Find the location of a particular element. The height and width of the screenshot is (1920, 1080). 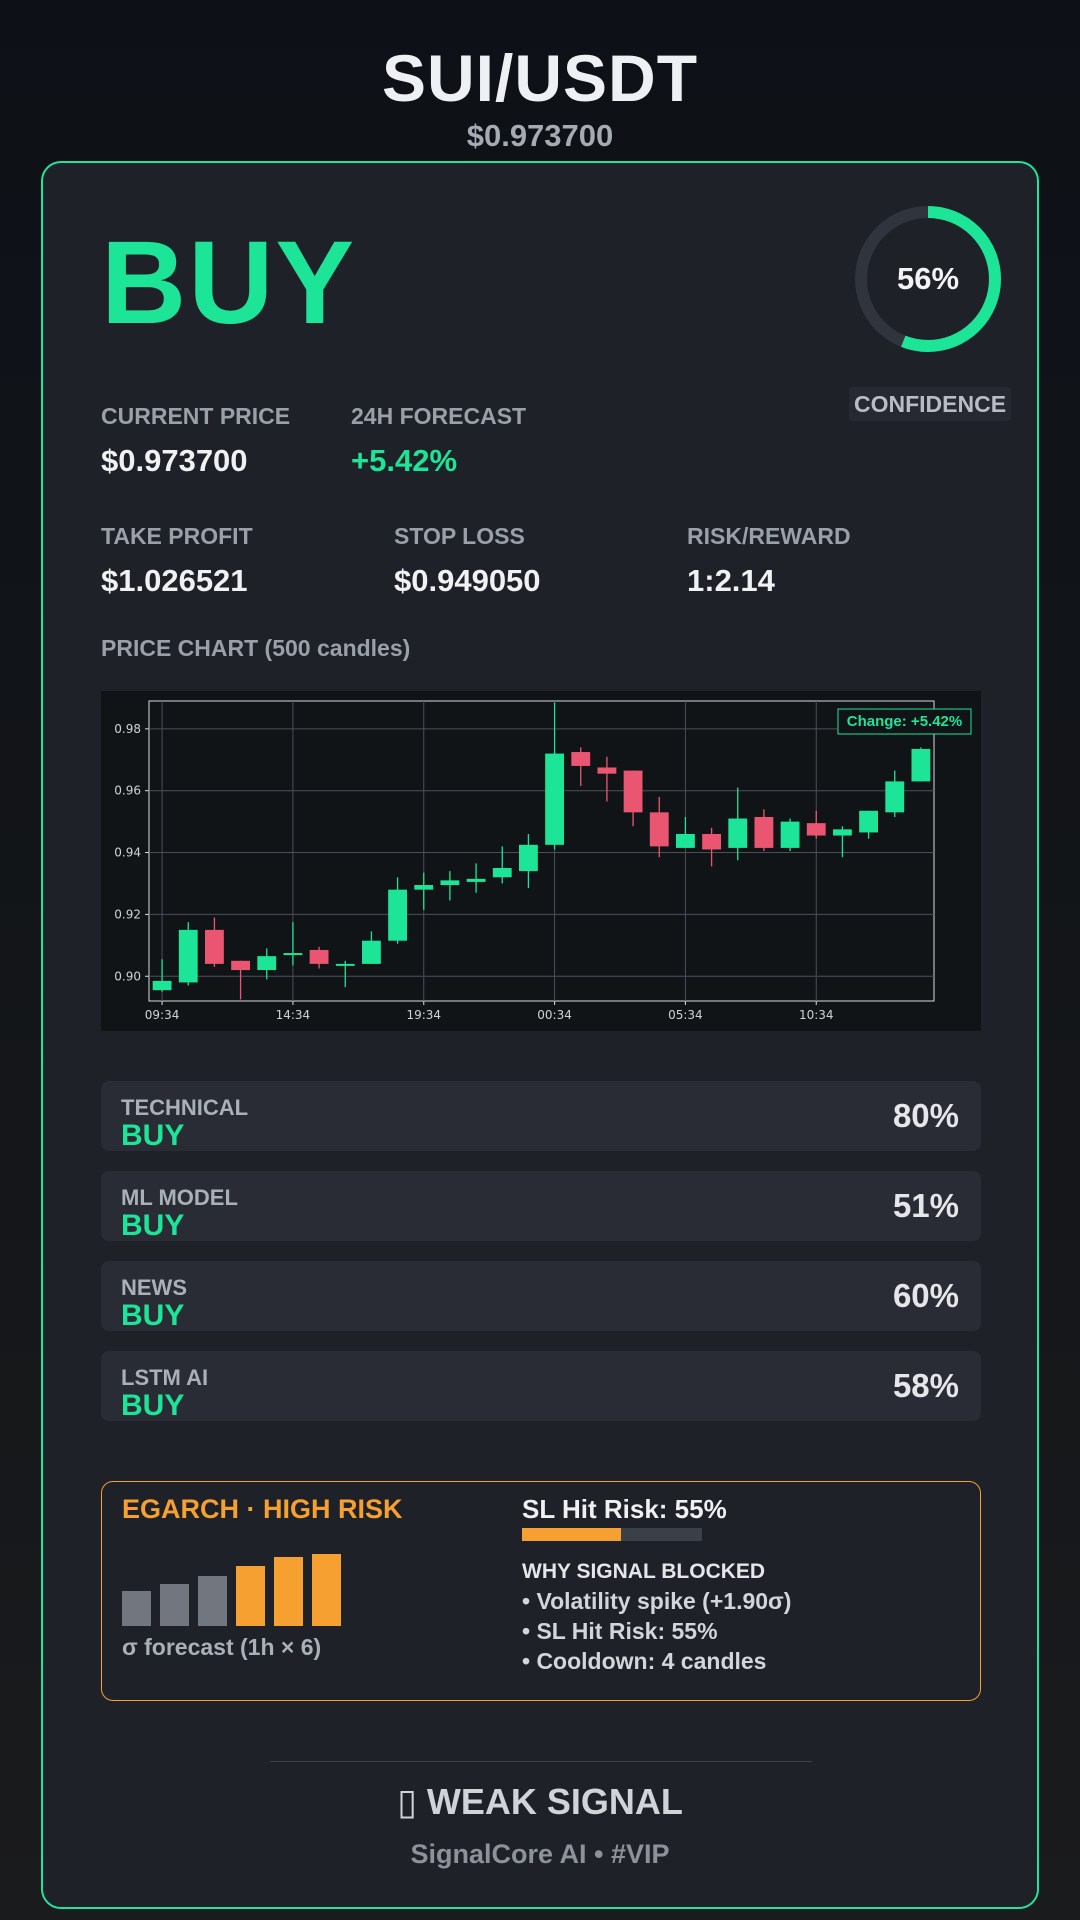

current-price-label: CURRENT PRICE is located at coordinates (196, 416).